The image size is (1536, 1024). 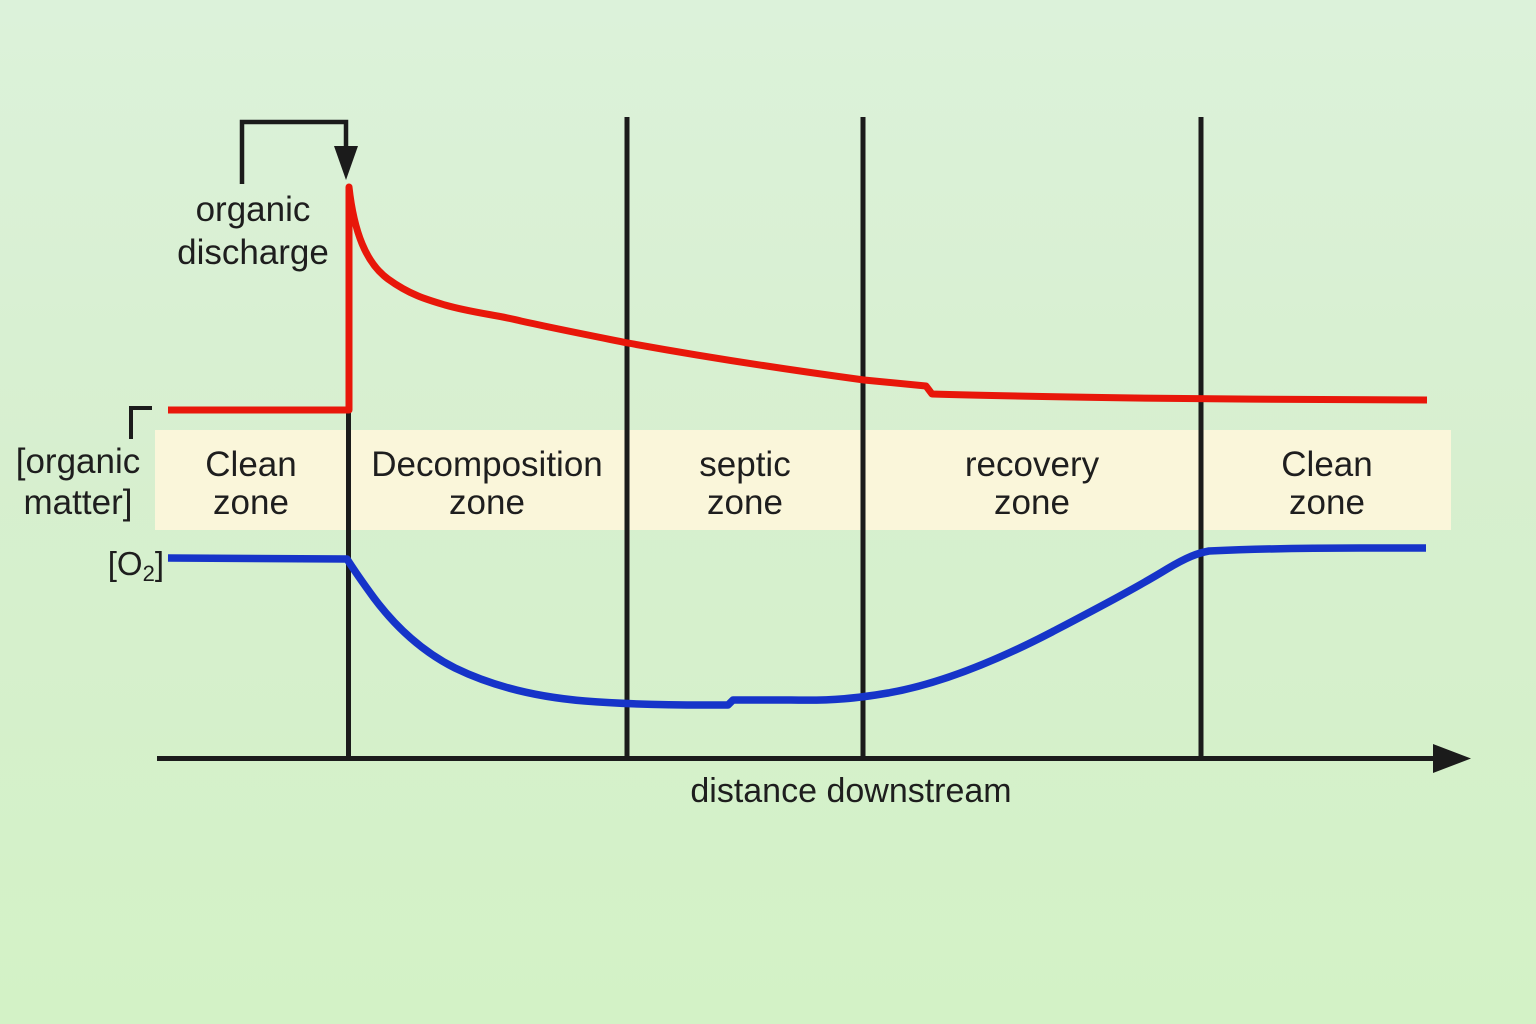 I want to click on organic-matter-line1: [organic, so click(x=78, y=461).